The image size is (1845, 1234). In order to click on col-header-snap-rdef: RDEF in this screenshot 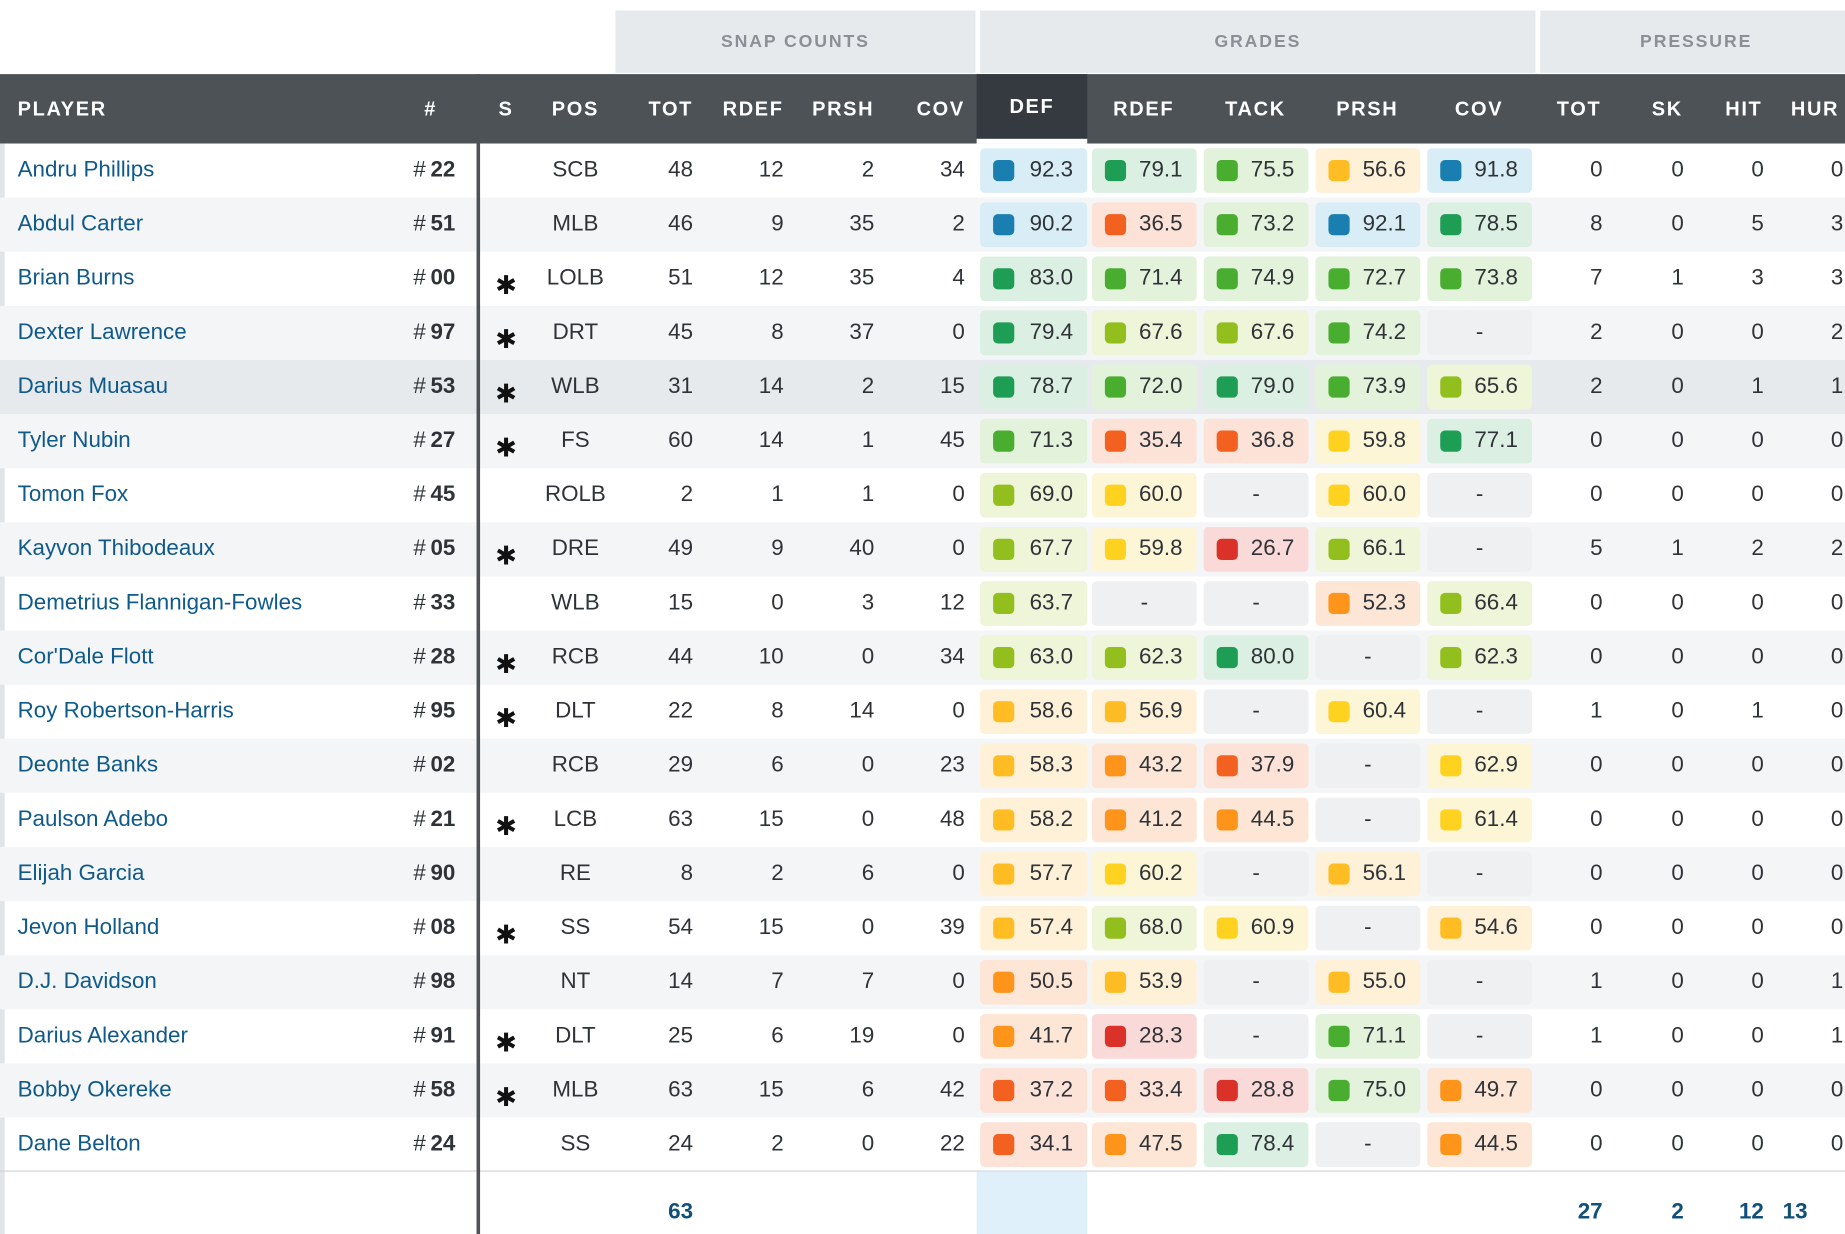, I will do `click(753, 108)`.